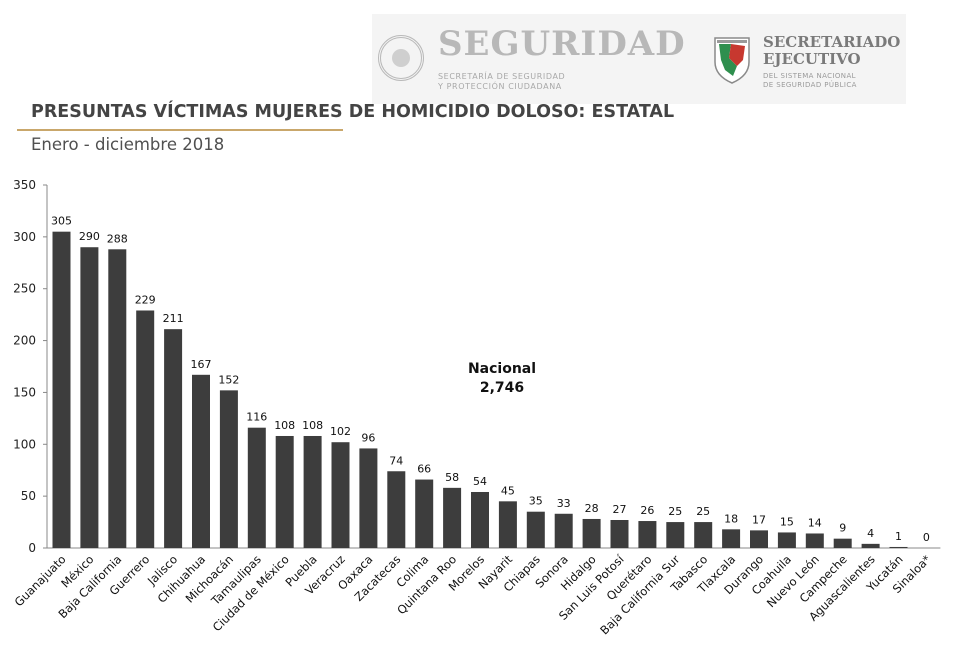  Describe the element at coordinates (61, 221) in the screenshot. I see `bar-value-label: 305` at that location.